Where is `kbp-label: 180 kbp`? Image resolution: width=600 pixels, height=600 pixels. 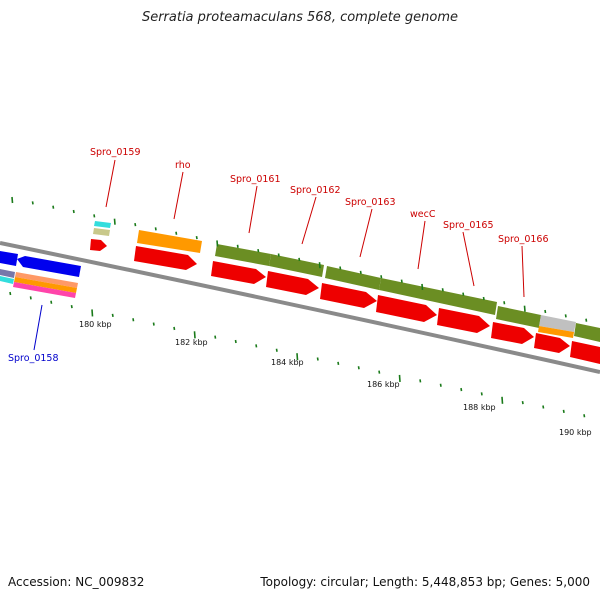 kbp-label: 180 kbp is located at coordinates (95, 324).